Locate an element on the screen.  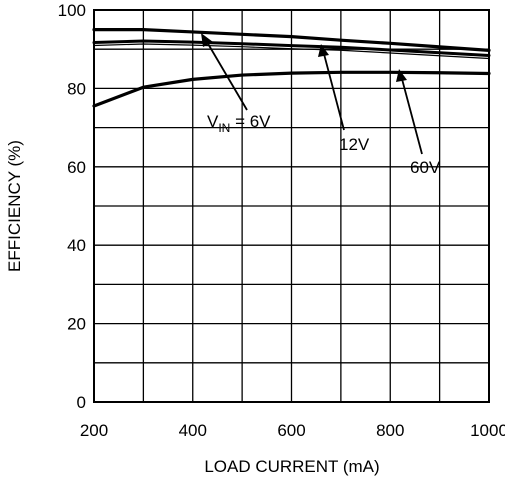
series-layer is located at coordinates (291, 68).